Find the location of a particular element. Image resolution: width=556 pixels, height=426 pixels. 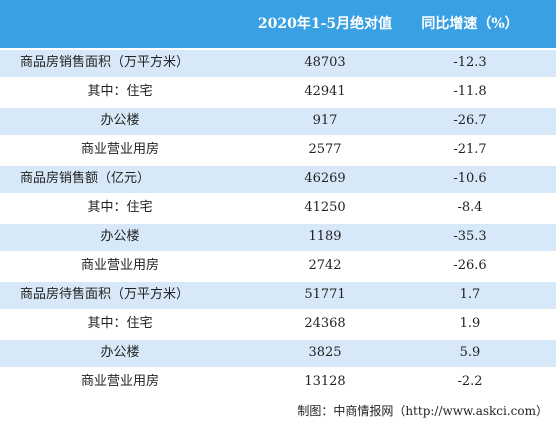

value-cell: 51771 is located at coordinates (325, 294).